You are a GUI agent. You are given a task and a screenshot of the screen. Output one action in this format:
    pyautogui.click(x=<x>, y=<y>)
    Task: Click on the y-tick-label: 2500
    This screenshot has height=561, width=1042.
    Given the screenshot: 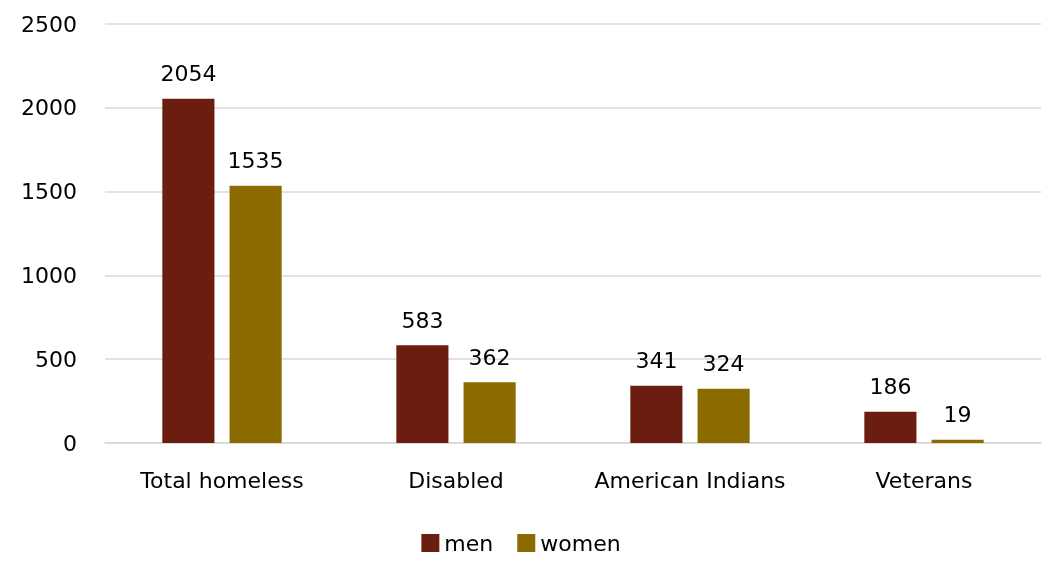 What is the action you would take?
    pyautogui.click(x=49, y=24)
    